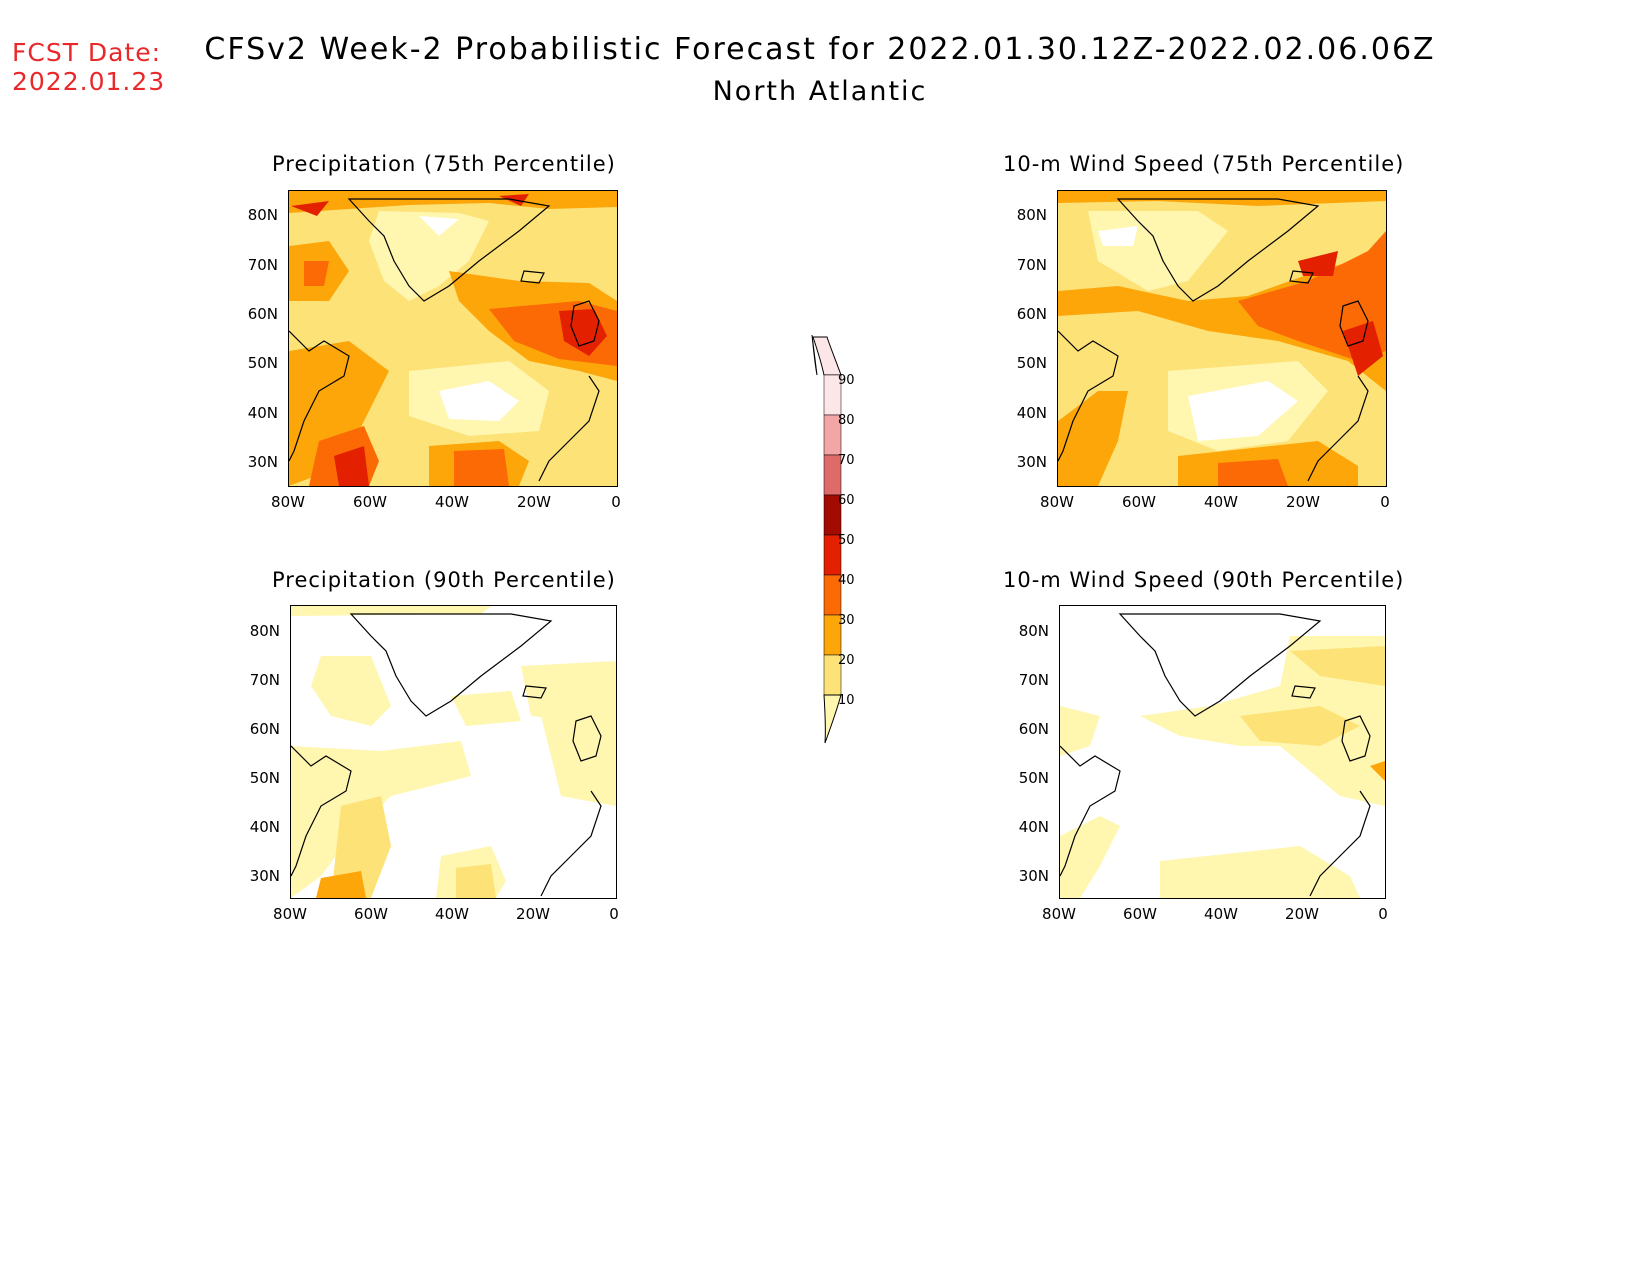  What do you see at coordinates (846, 700) in the screenshot?
I see `colorbar-label: 10` at bounding box center [846, 700].